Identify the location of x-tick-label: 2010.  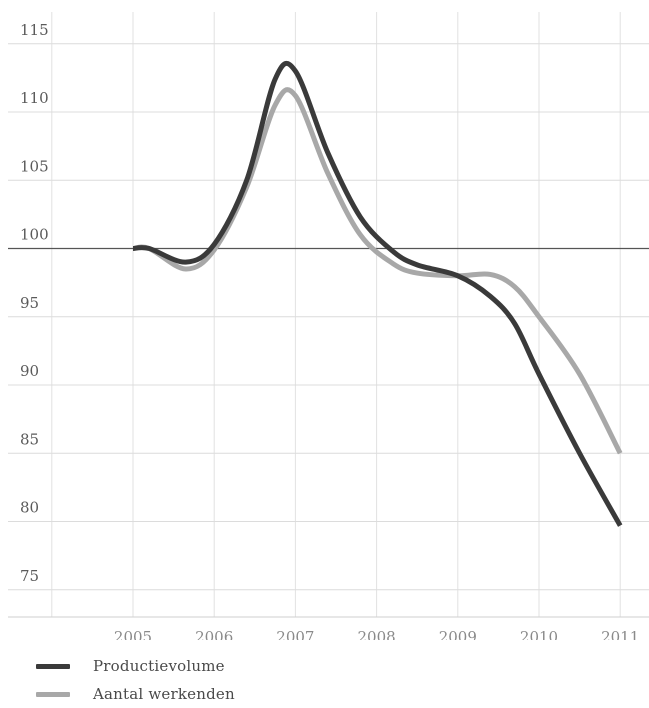
(539, 634).